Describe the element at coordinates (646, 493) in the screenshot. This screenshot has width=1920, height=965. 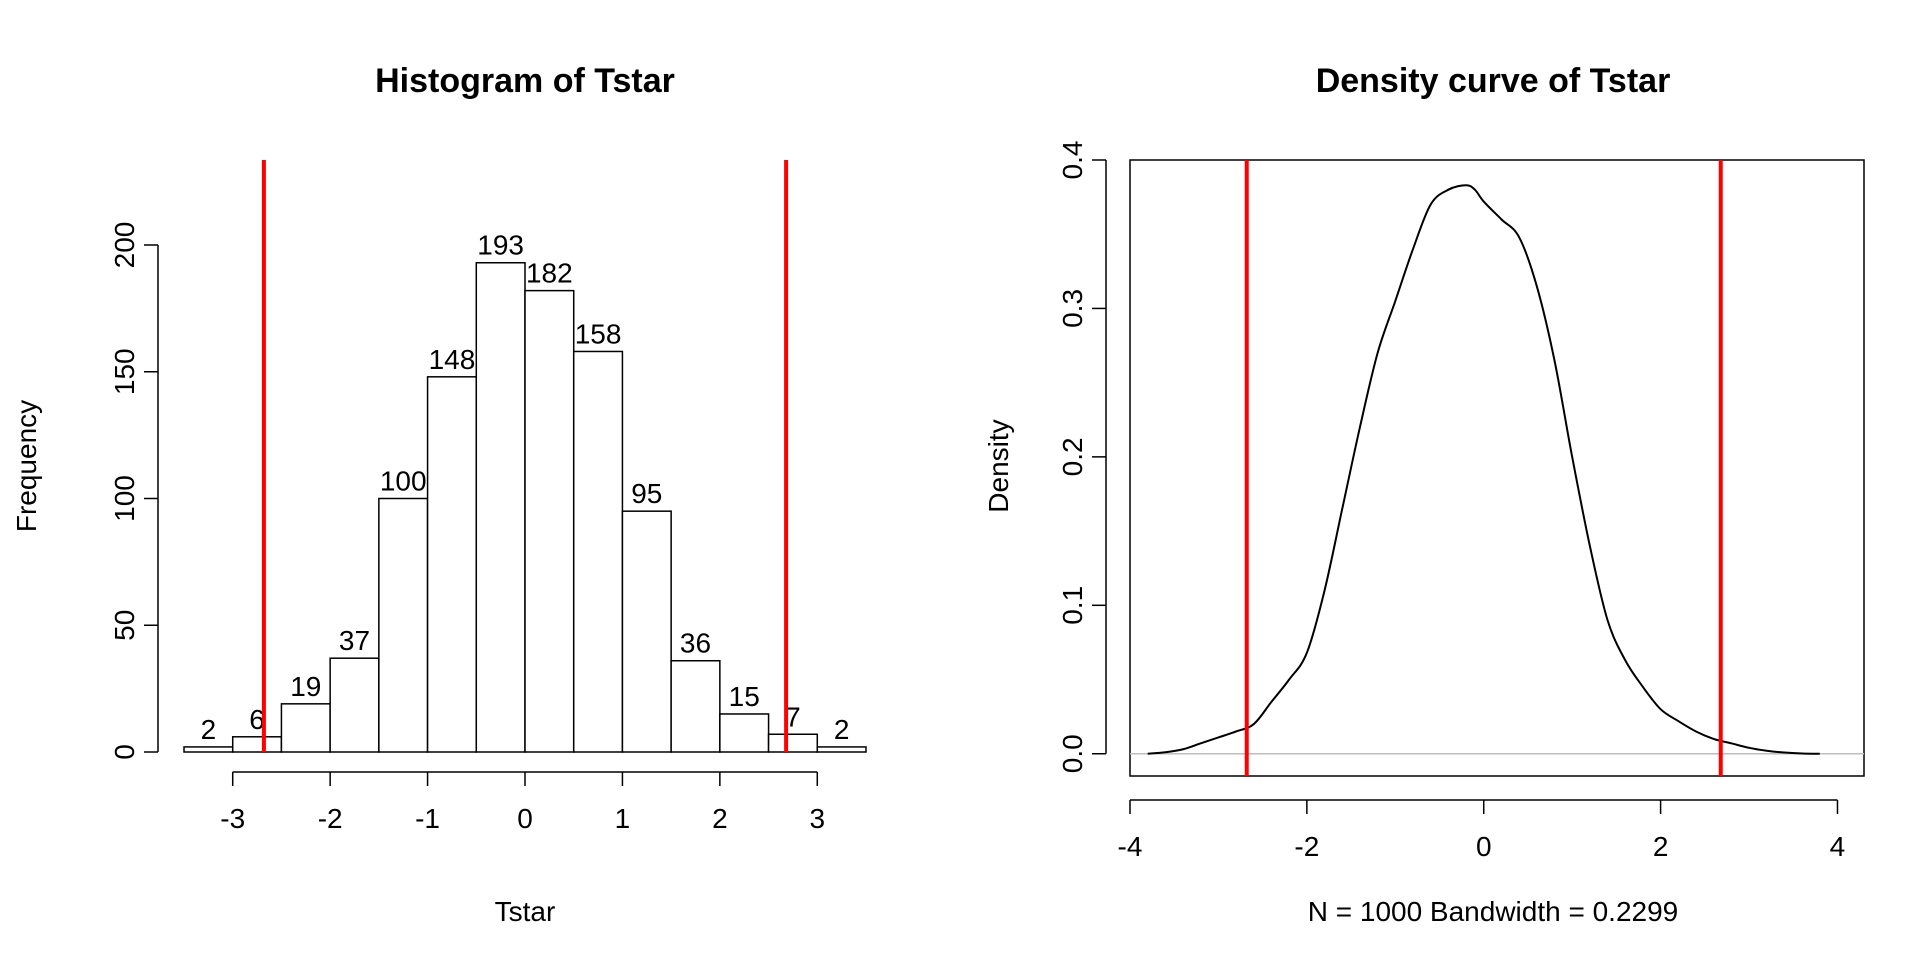
I see `histogram-bar-label: 95` at that location.